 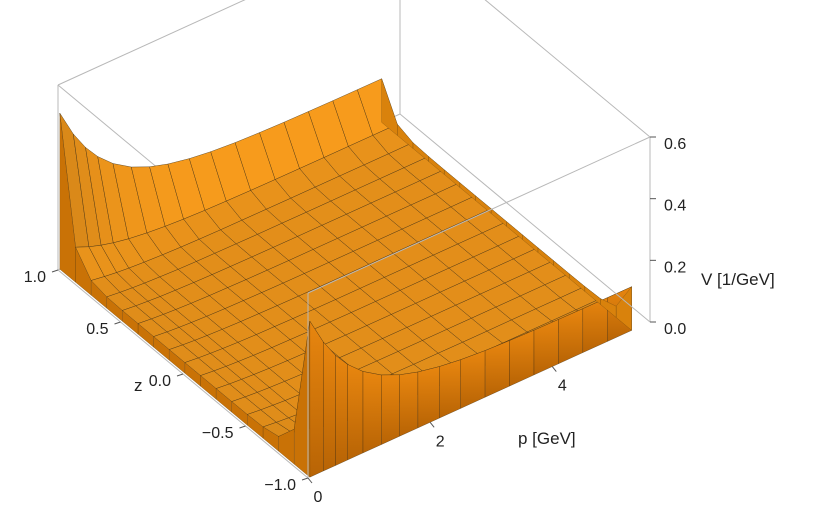 What do you see at coordinates (160, 381) in the screenshot?
I see `z-tick-label: 0.0` at bounding box center [160, 381].